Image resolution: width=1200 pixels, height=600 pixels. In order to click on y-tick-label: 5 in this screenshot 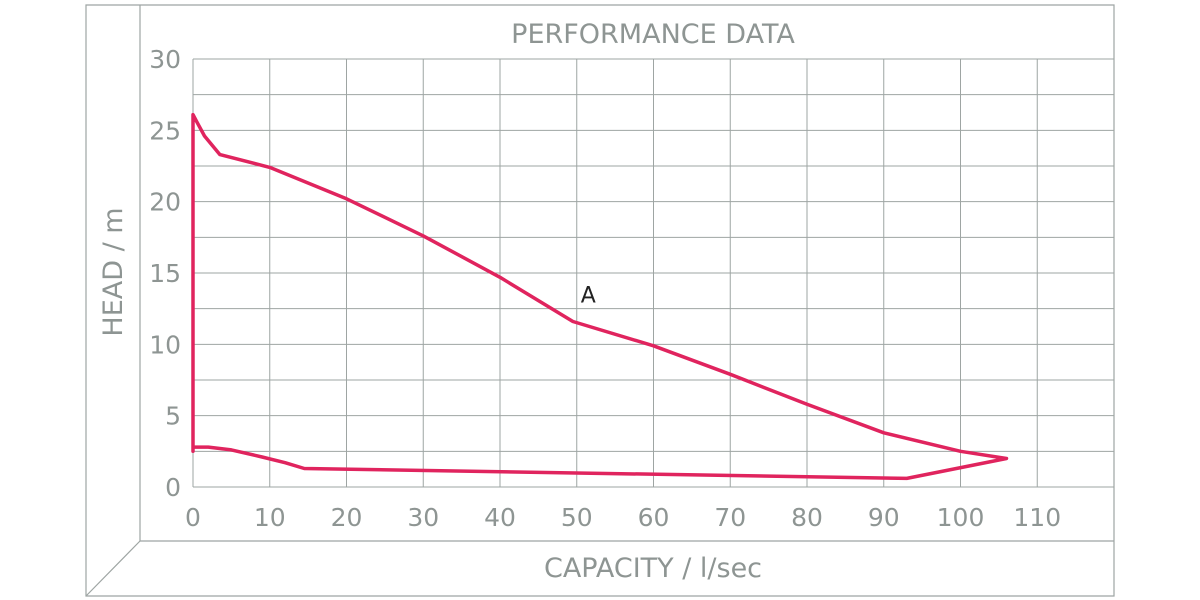, I will do `click(173, 416)`.